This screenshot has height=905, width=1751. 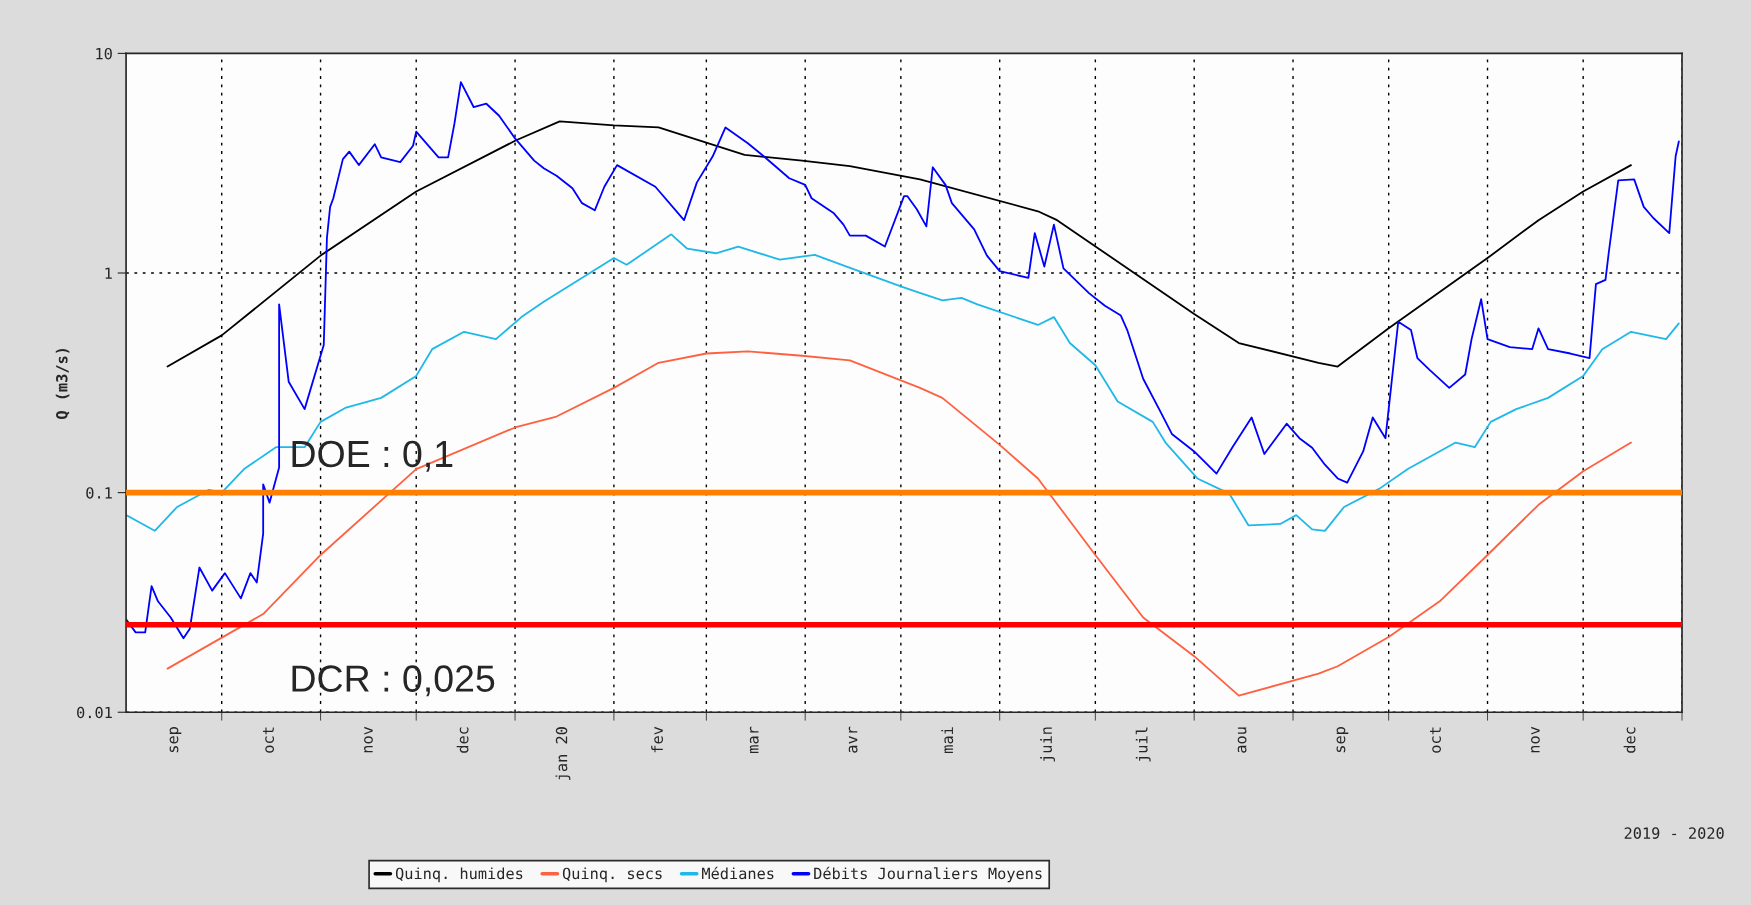 What do you see at coordinates (657, 739) in the screenshot?
I see `x-tick-label: fev` at bounding box center [657, 739].